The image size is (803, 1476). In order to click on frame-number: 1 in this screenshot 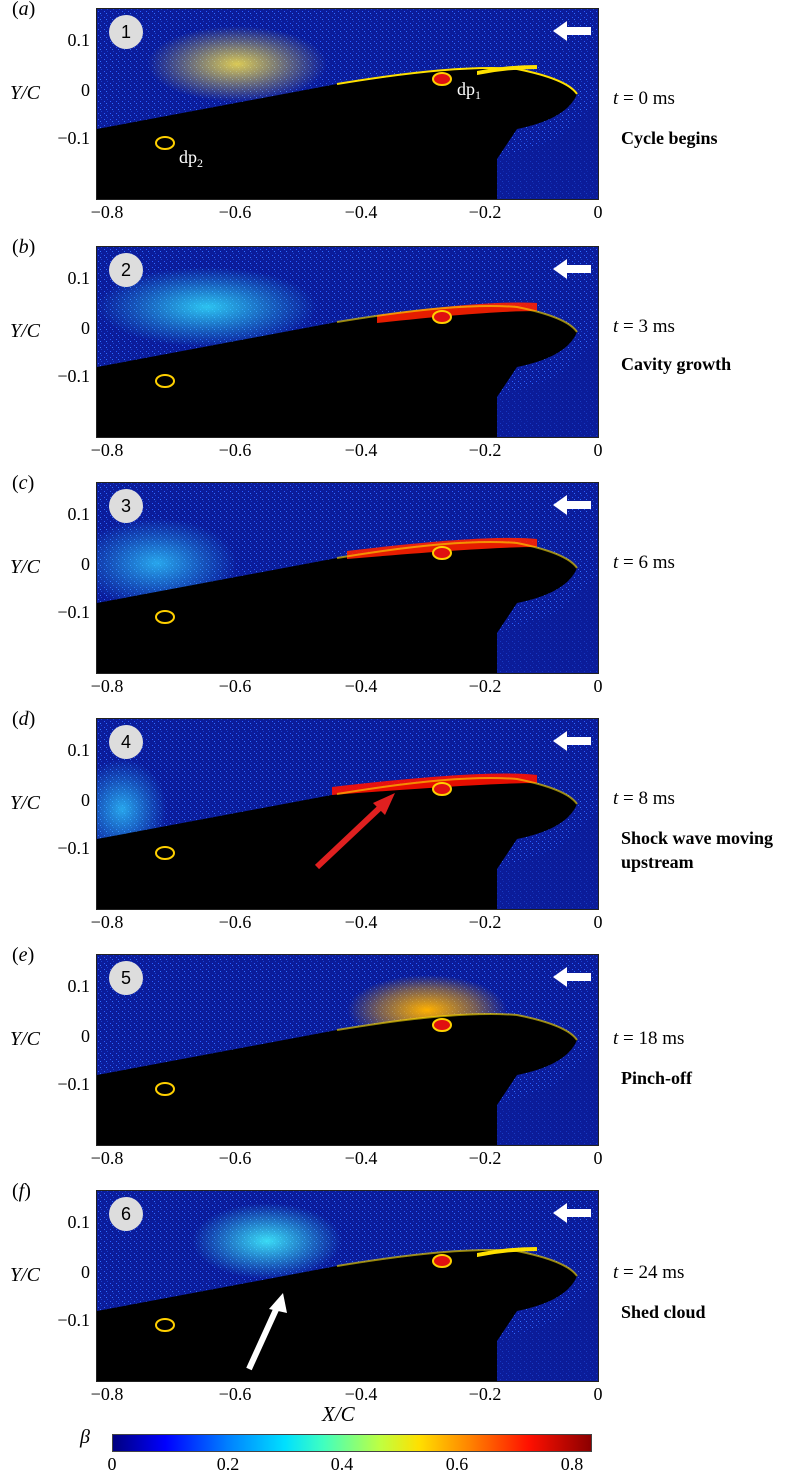, I will do `click(126, 32)`.